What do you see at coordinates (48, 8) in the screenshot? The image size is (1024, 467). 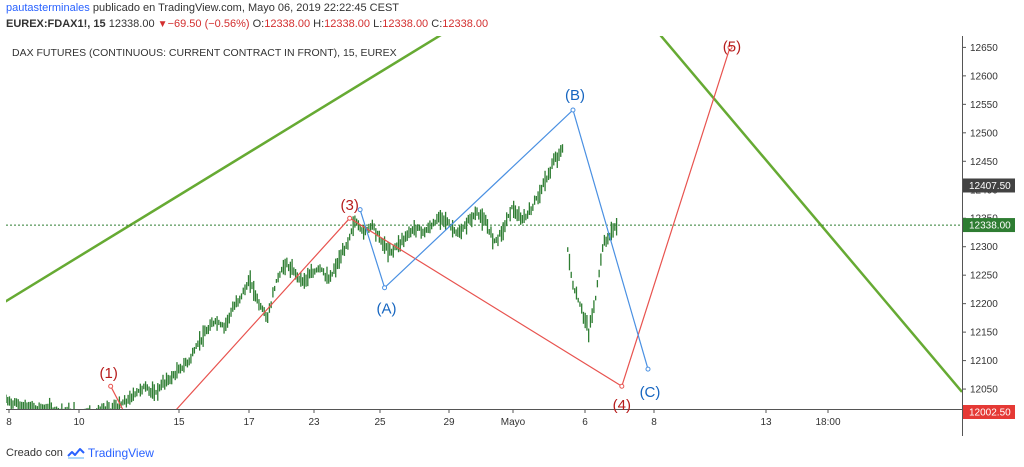 I see `author-link: pautasterminales` at bounding box center [48, 8].